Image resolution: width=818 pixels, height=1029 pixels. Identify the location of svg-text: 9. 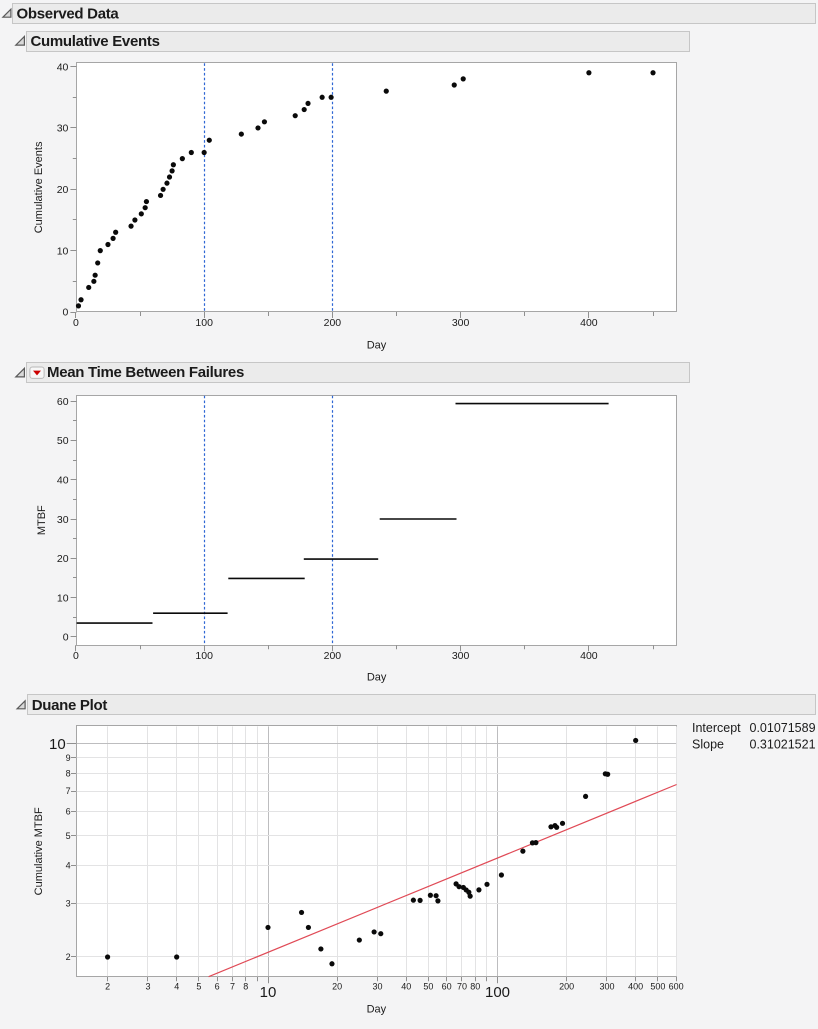
(68, 758).